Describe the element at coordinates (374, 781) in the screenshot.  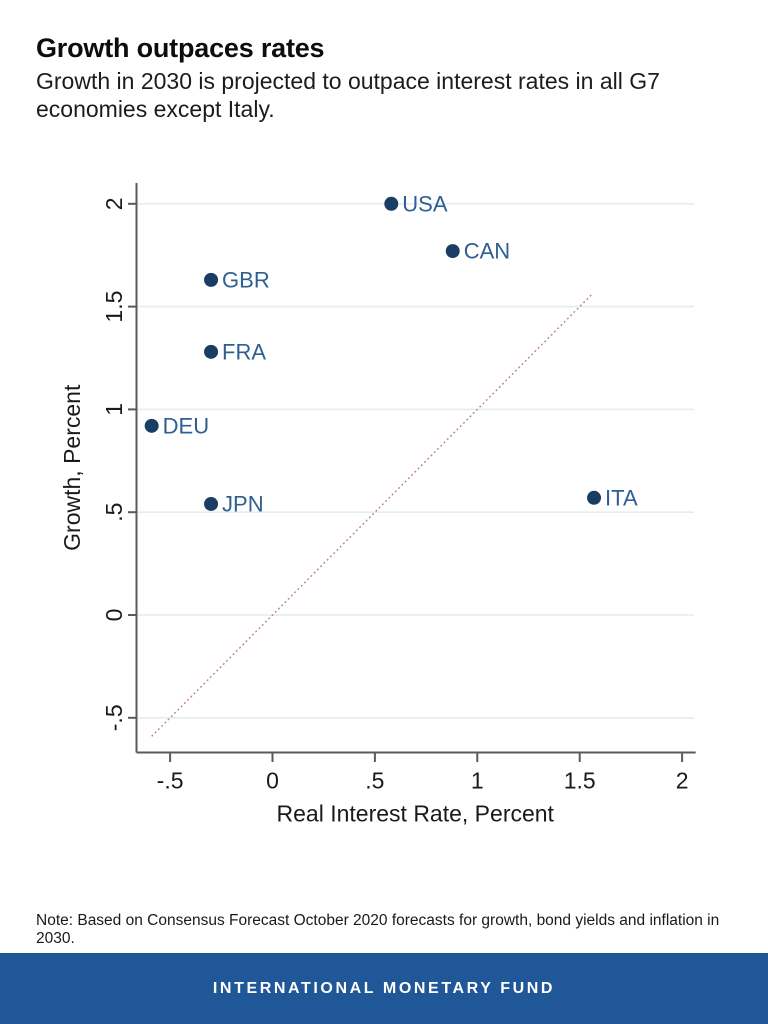
I see `x-tick-label: .5` at that location.